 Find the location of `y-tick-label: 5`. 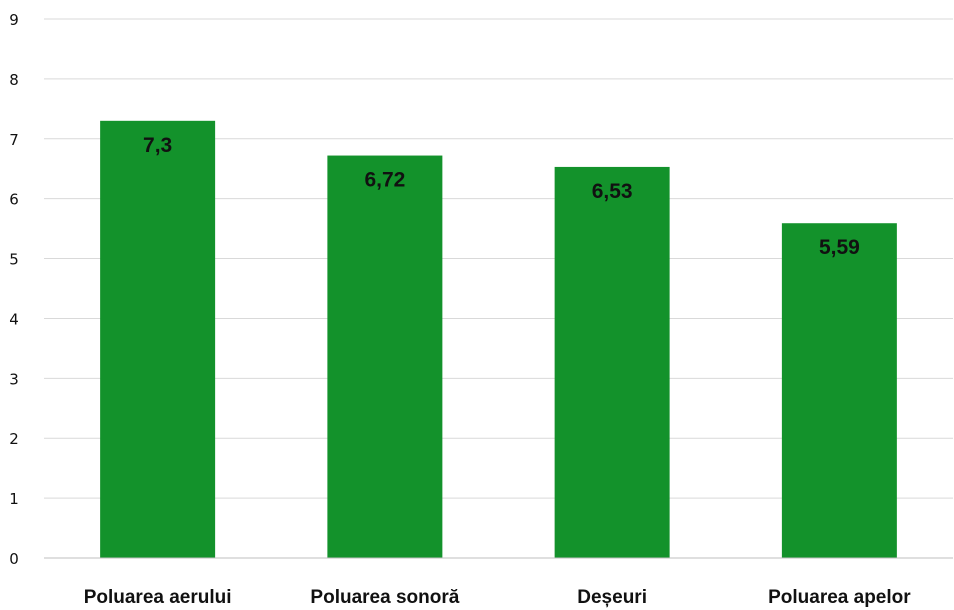

y-tick-label: 5 is located at coordinates (14, 260).